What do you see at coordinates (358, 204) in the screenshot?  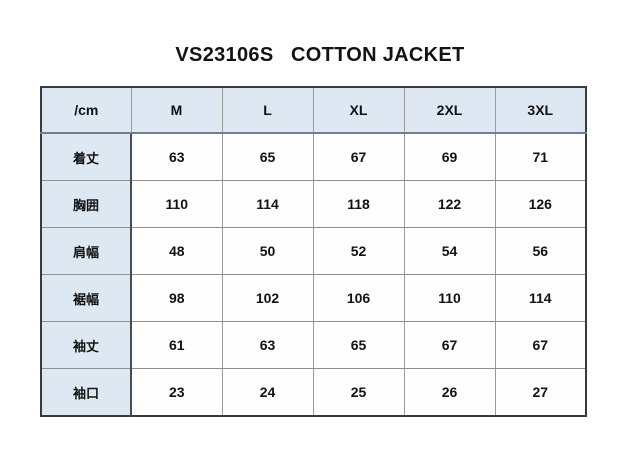 I see `cell-chest-xl: 118` at bounding box center [358, 204].